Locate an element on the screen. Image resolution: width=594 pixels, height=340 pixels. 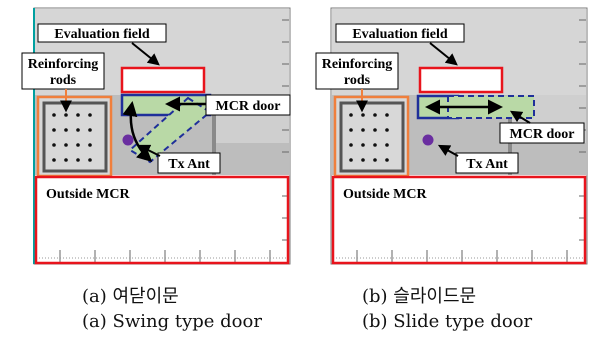
panel-a-rods-label-line2: rods is located at coordinates (63, 80).